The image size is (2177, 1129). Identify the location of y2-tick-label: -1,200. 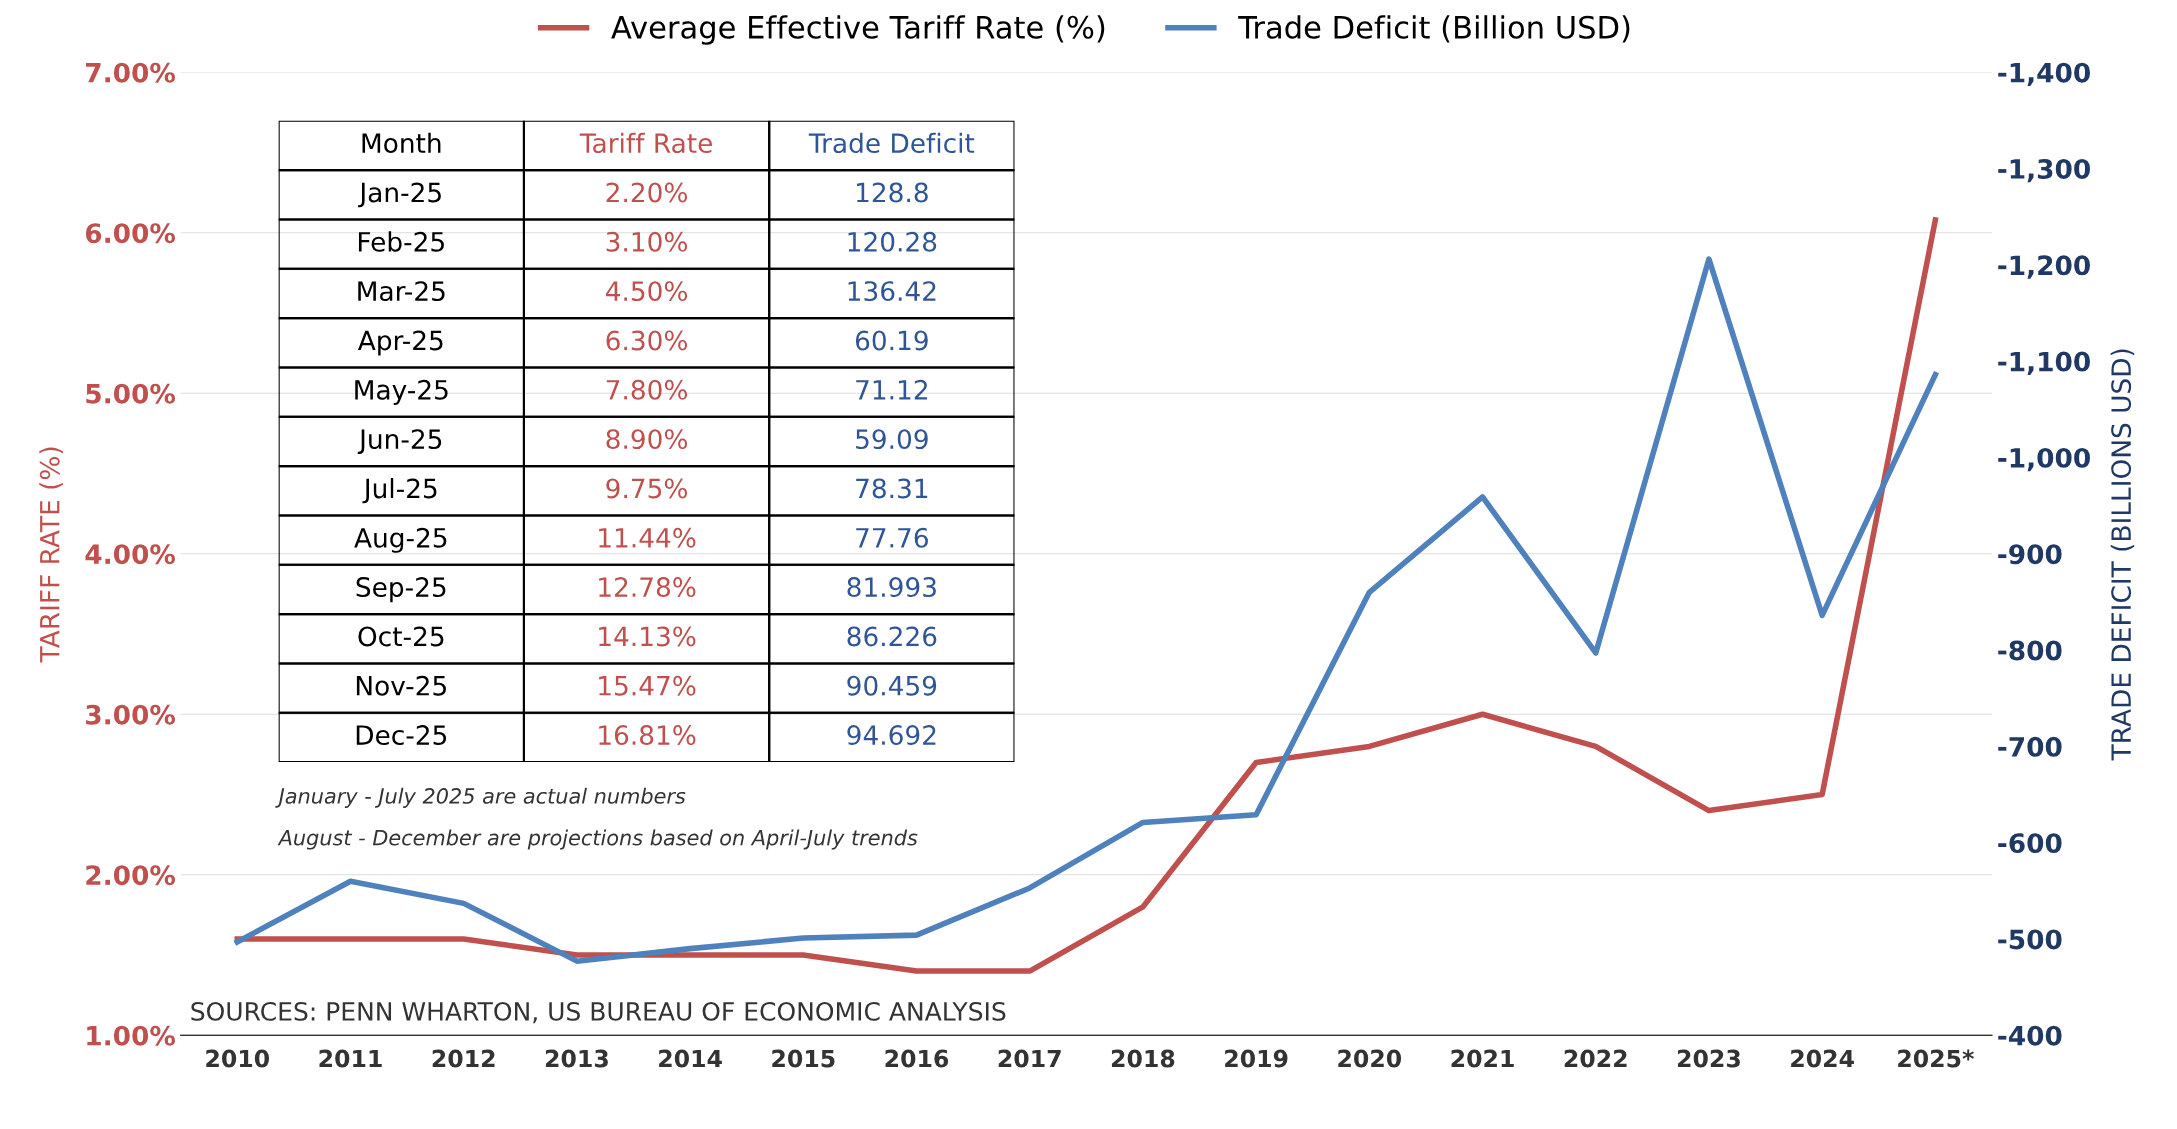
(2044, 267).